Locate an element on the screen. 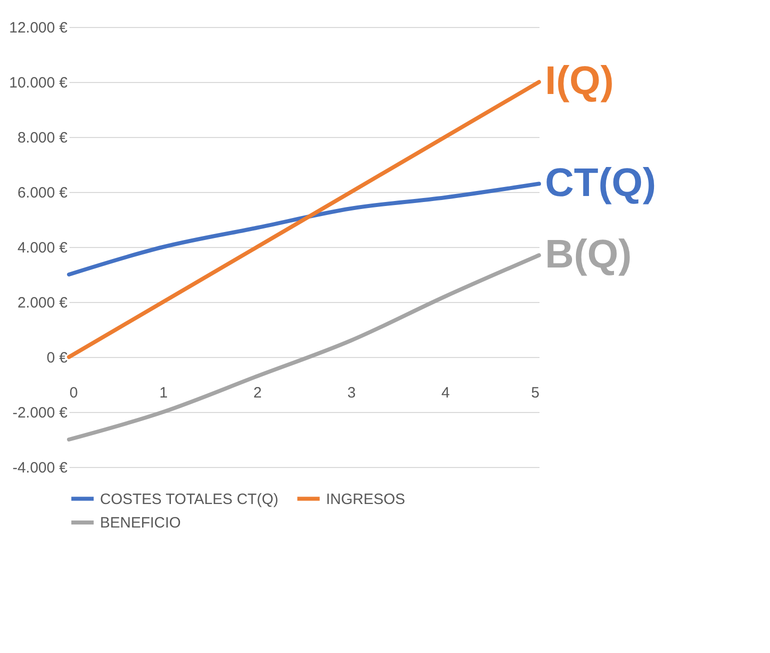  legend-label: INGRESOS is located at coordinates (366, 499).